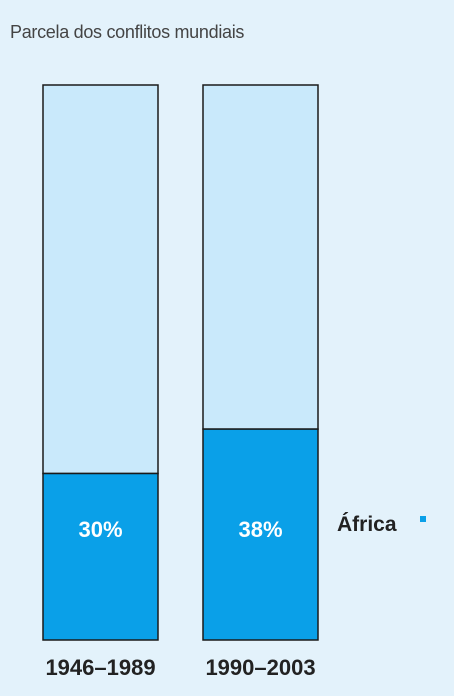  I want to click on data-label-1: 30%, so click(100, 529).